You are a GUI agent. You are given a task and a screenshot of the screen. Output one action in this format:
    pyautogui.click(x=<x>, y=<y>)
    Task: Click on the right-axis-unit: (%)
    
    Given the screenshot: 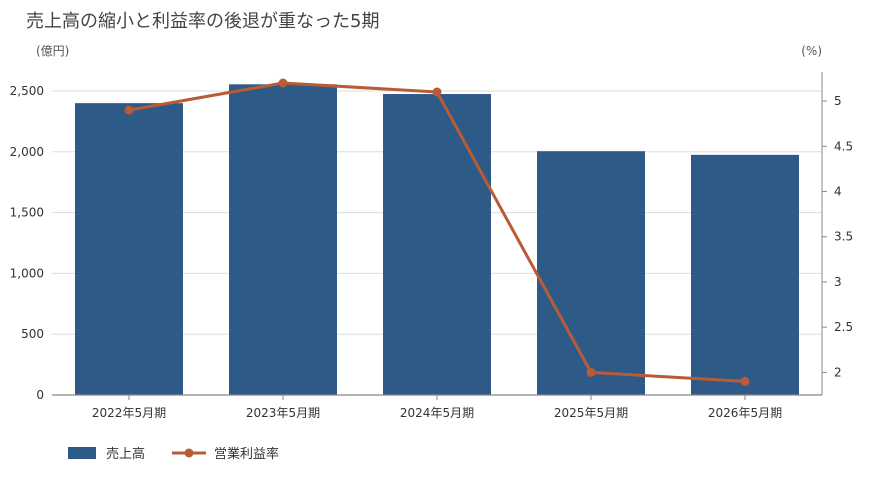 What is the action you would take?
    pyautogui.click(x=811, y=51)
    